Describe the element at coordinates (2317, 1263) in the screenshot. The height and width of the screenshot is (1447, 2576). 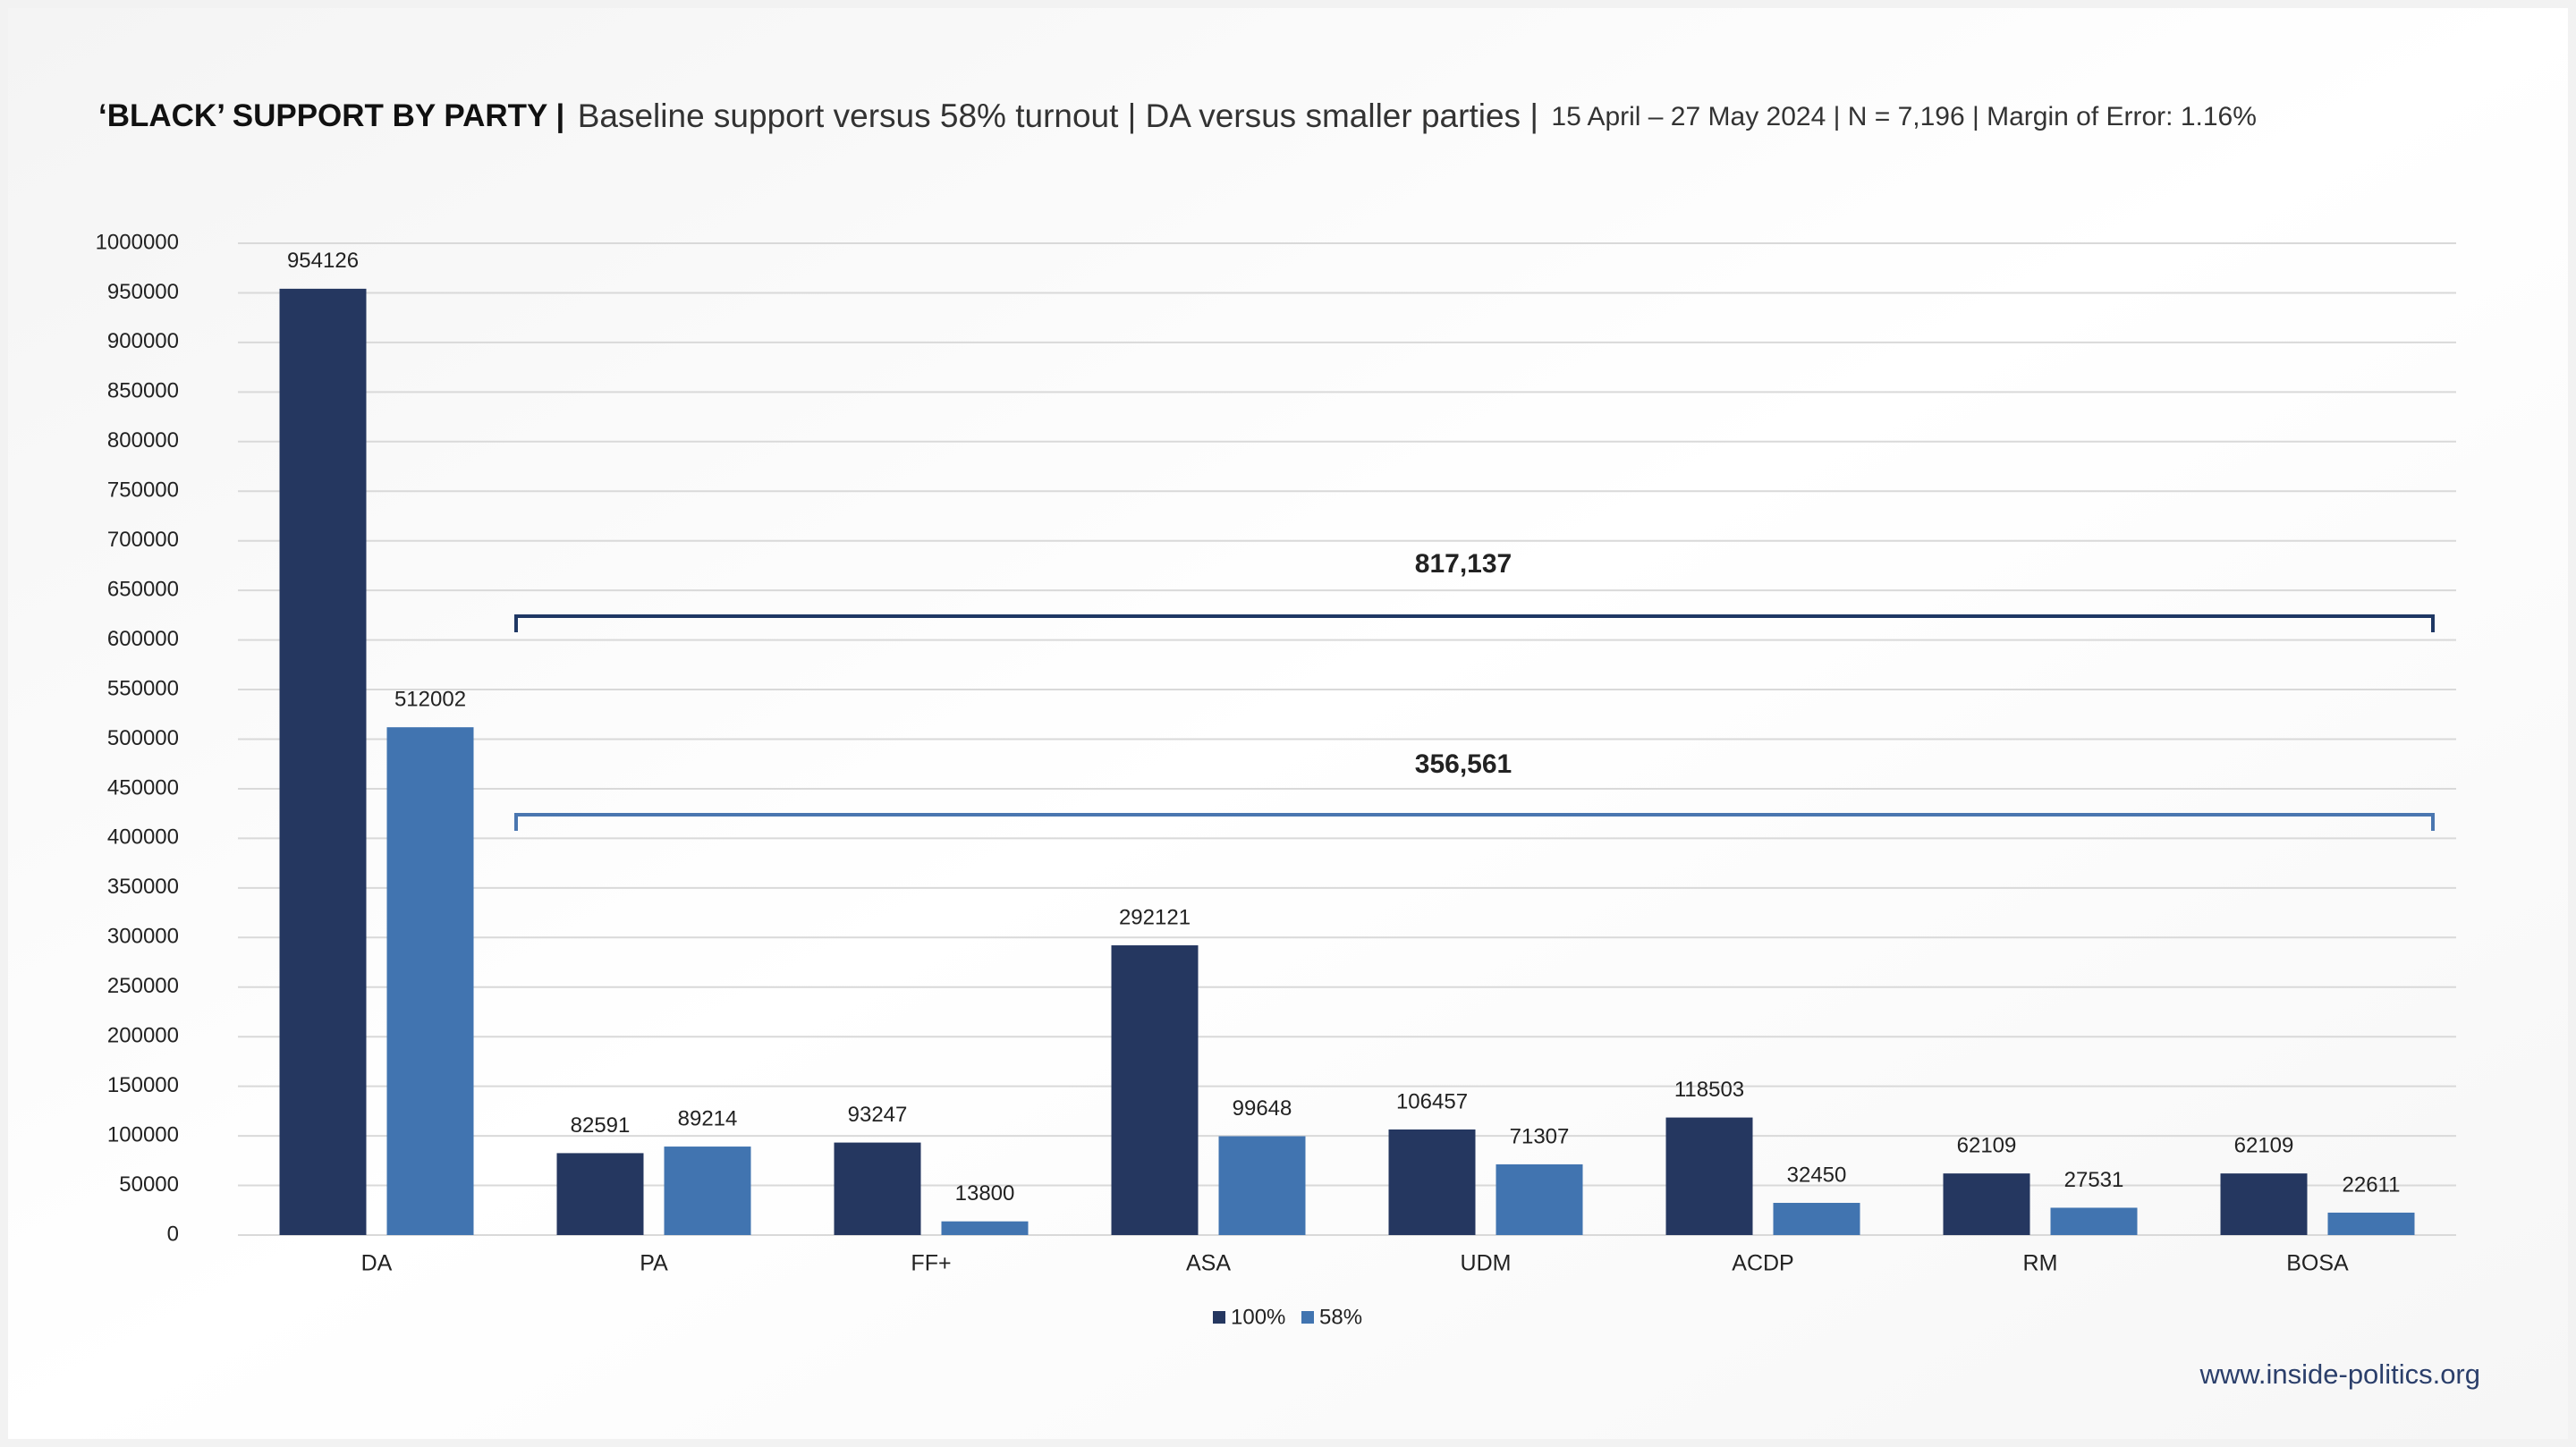
I see `x-tick-label: BOSA` at that location.